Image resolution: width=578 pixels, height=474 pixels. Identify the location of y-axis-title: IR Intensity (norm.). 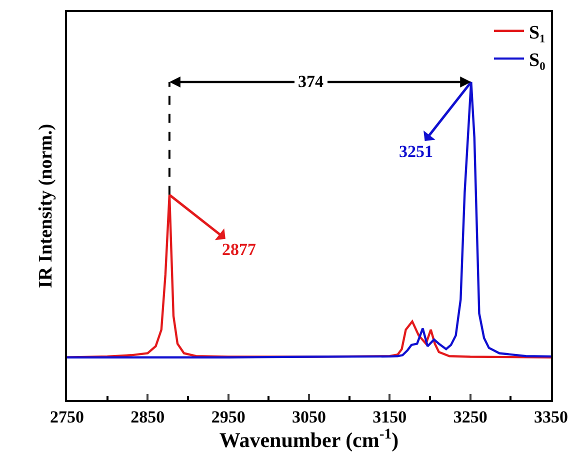
(45, 206).